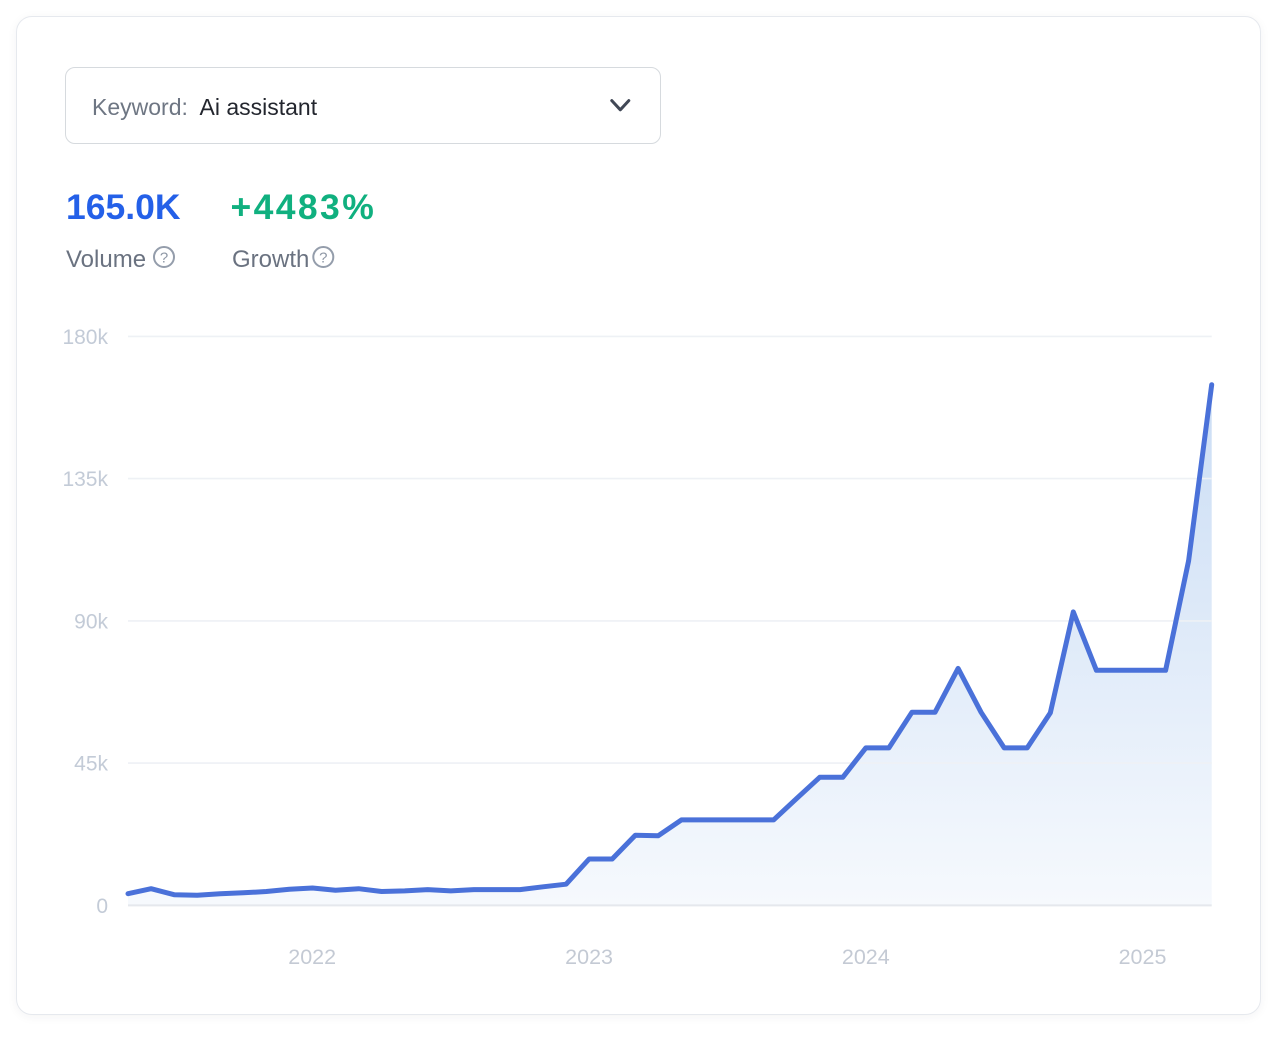 Image resolution: width=1280 pixels, height=1039 pixels. What do you see at coordinates (312, 957) in the screenshot?
I see `svg-text: 2022` at bounding box center [312, 957].